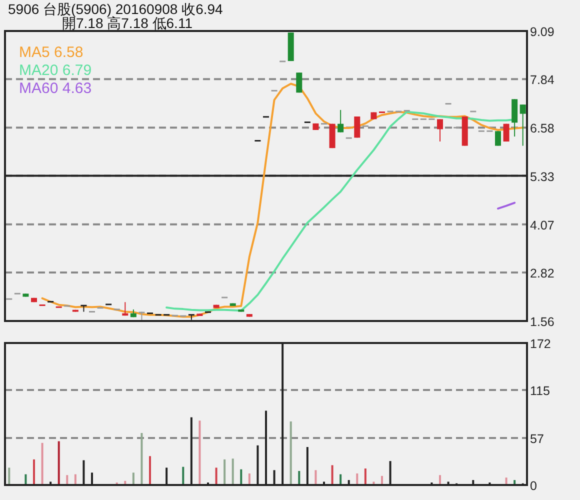 The width and height of the screenshot is (580, 500). What do you see at coordinates (55, 70) in the screenshot?
I see `text: MA20 6.79` at bounding box center [55, 70].